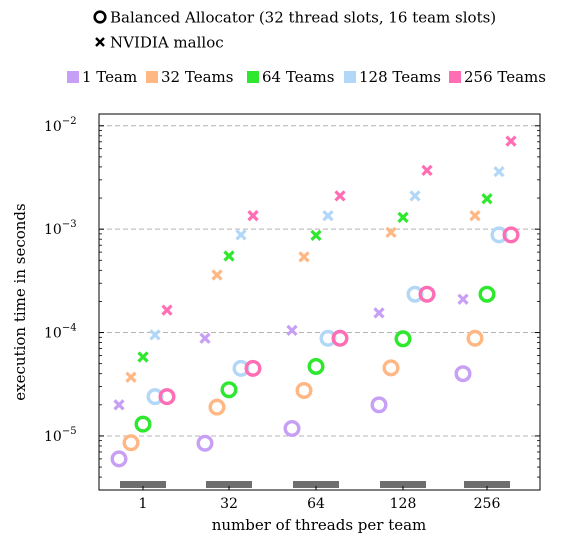 This screenshot has width=562, height=540. Describe the element at coordinates (400, 77) in the screenshot. I see `legend-label-128-teams: 128 Teams` at that location.